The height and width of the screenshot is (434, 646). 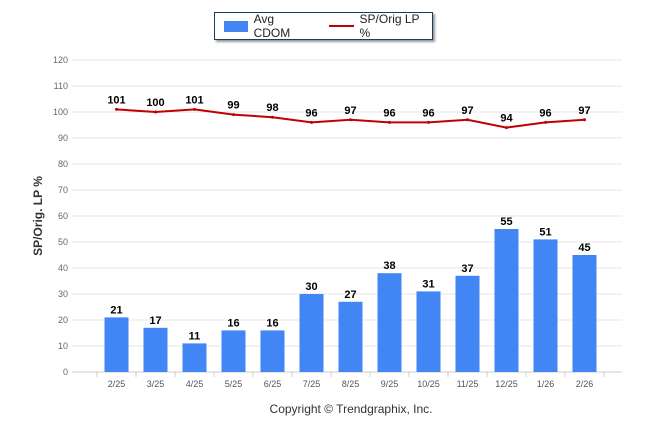 I want to click on y-tick-label: 110, so click(x=61, y=86).